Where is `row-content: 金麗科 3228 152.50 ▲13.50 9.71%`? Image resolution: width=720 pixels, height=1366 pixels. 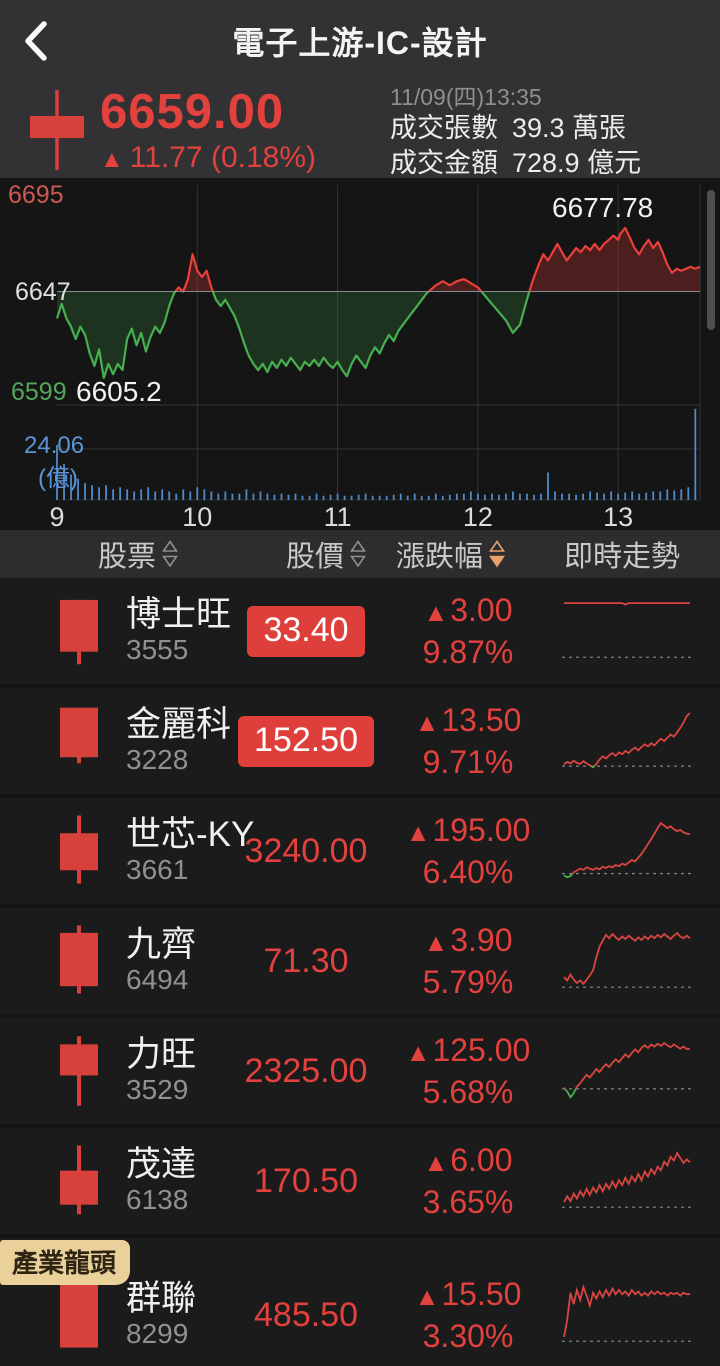
row-content: 金麗科 3228 152.50 ▲13.50 9.71% is located at coordinates (360, 741).